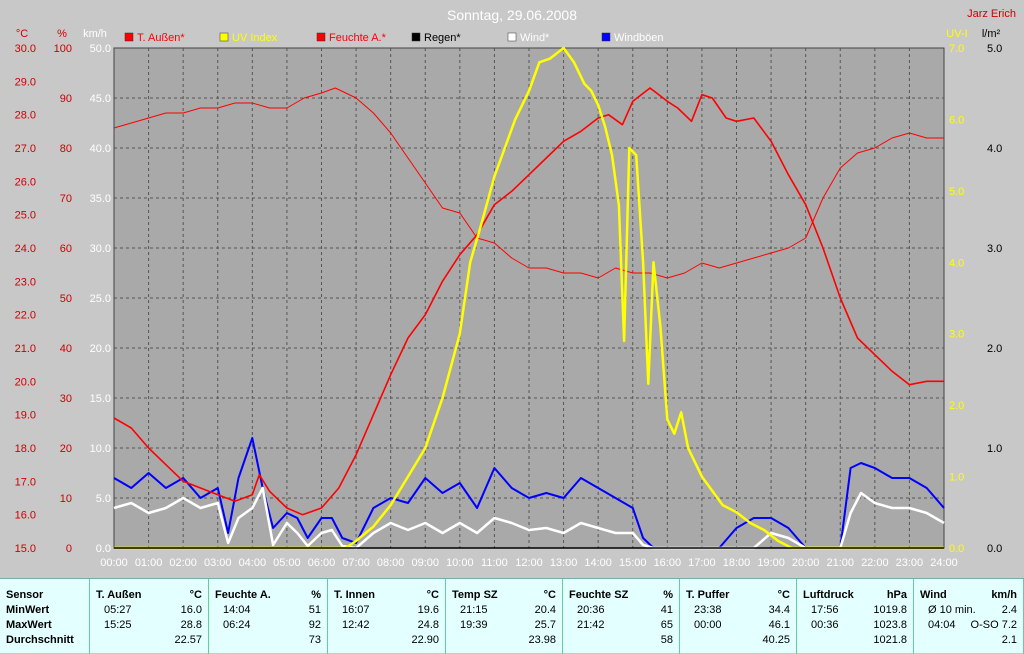  What do you see at coordinates (66, 449) in the screenshot?
I see `humidity-tick-label: 20` at bounding box center [66, 449].